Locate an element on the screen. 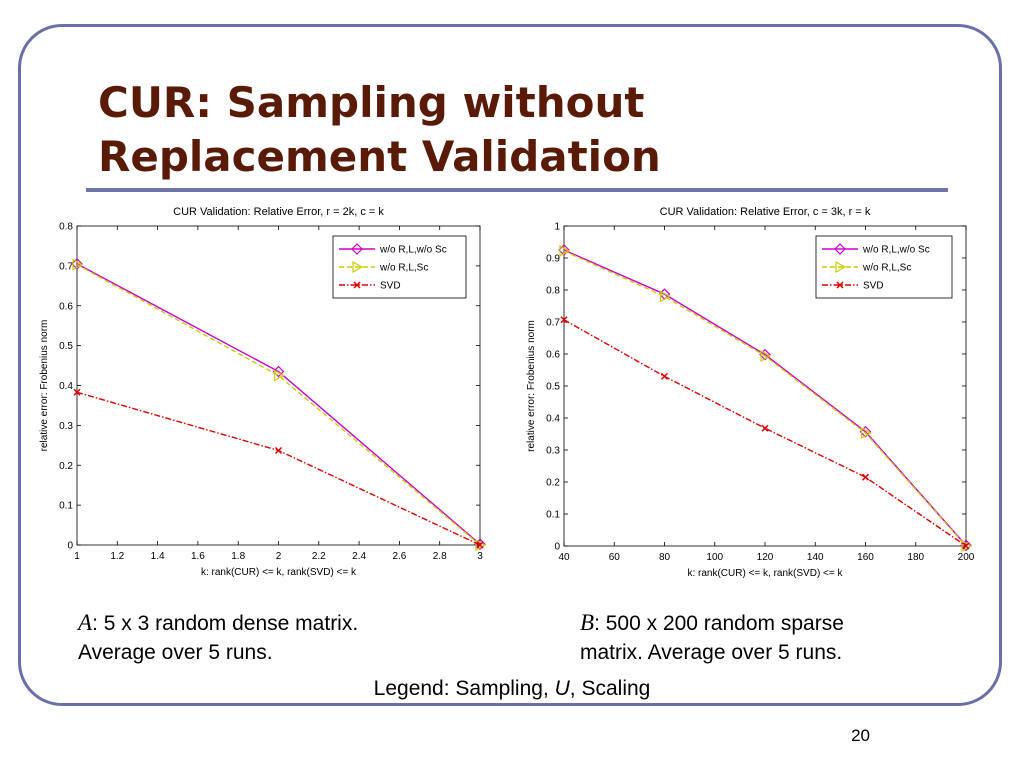 The image size is (1024, 768). x-tick-label: 60 is located at coordinates (615, 557).